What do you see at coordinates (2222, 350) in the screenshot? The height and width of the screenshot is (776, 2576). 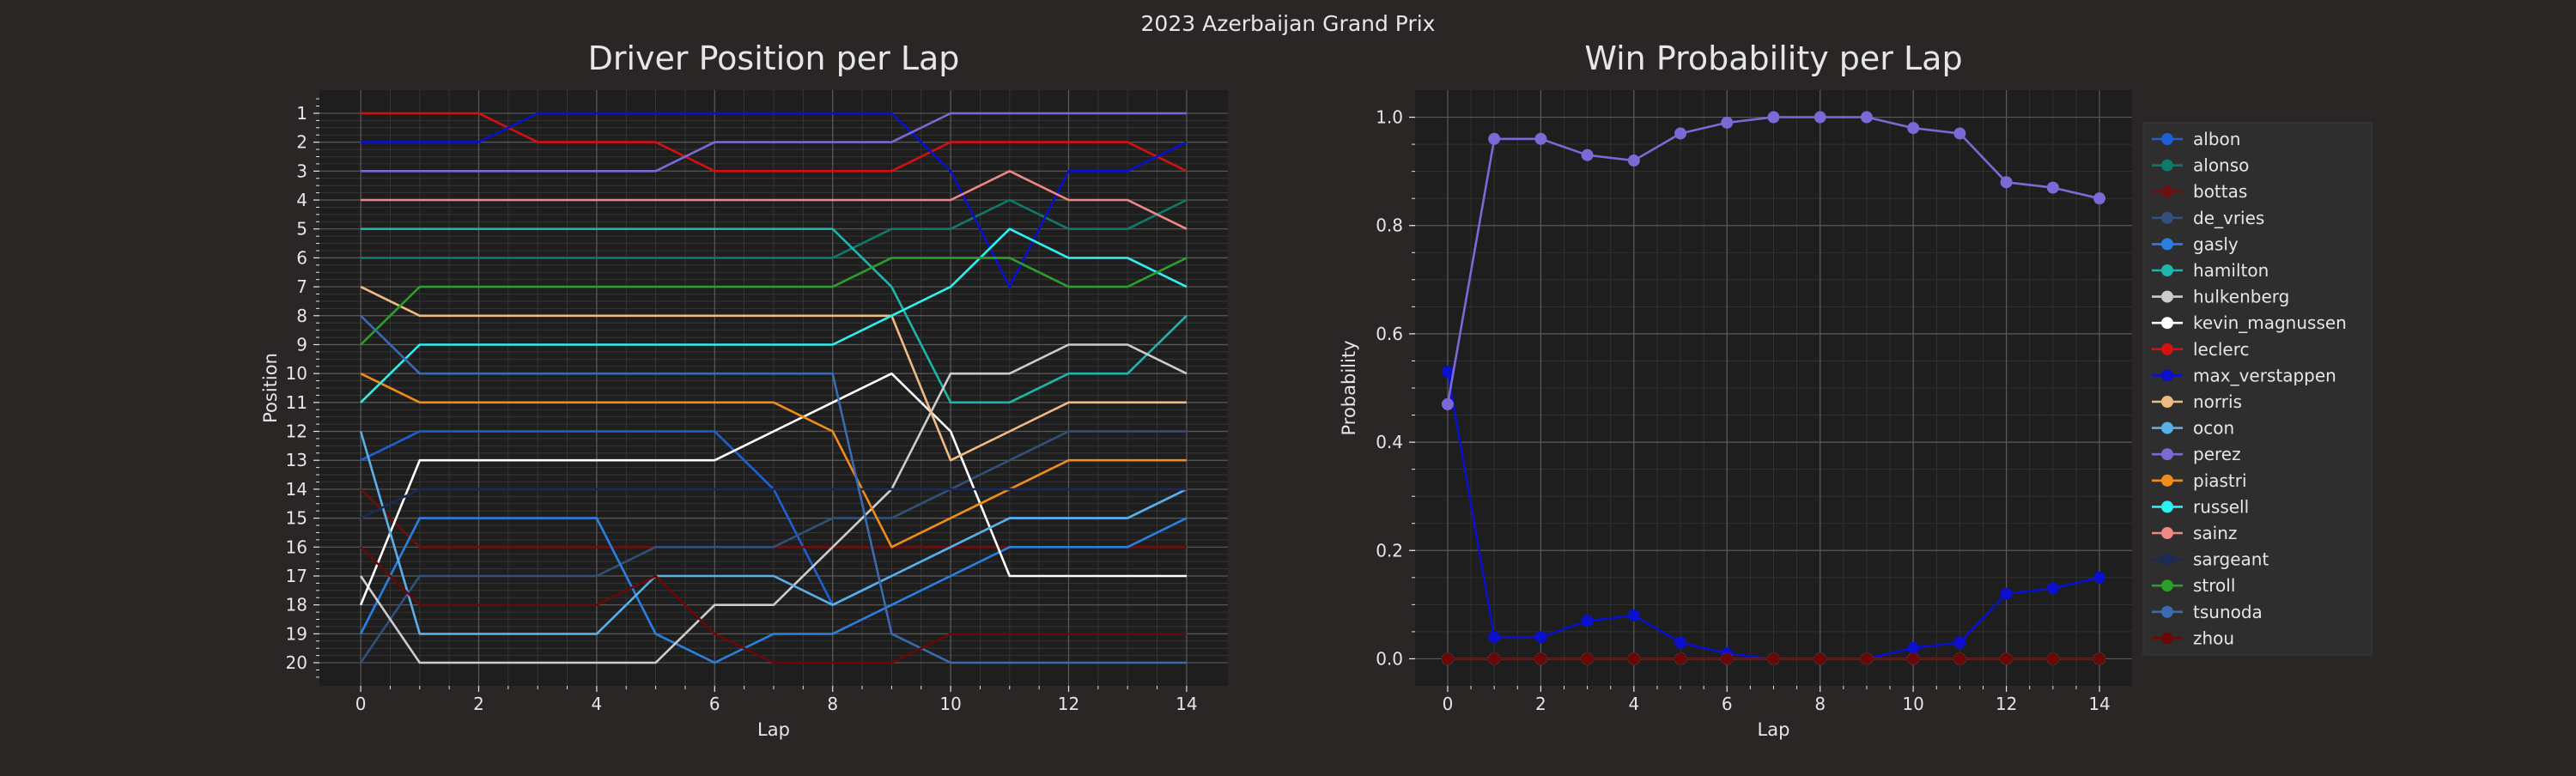 I see `legend-label: leclerc` at bounding box center [2222, 350].